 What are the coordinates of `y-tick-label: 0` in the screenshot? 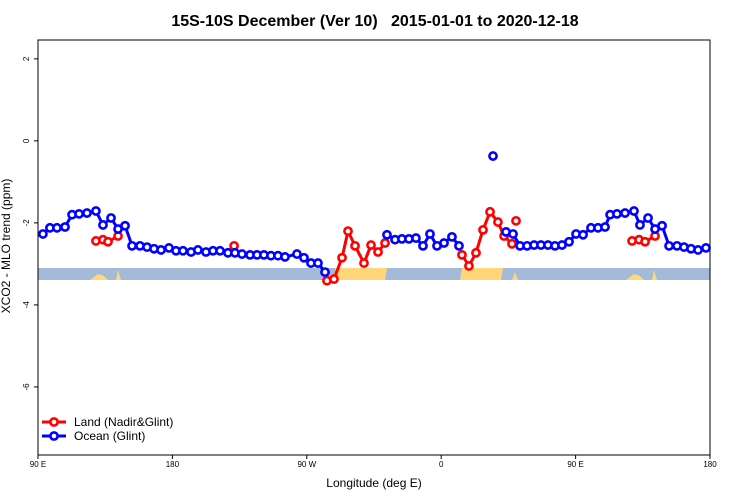 It's located at (26, 140).